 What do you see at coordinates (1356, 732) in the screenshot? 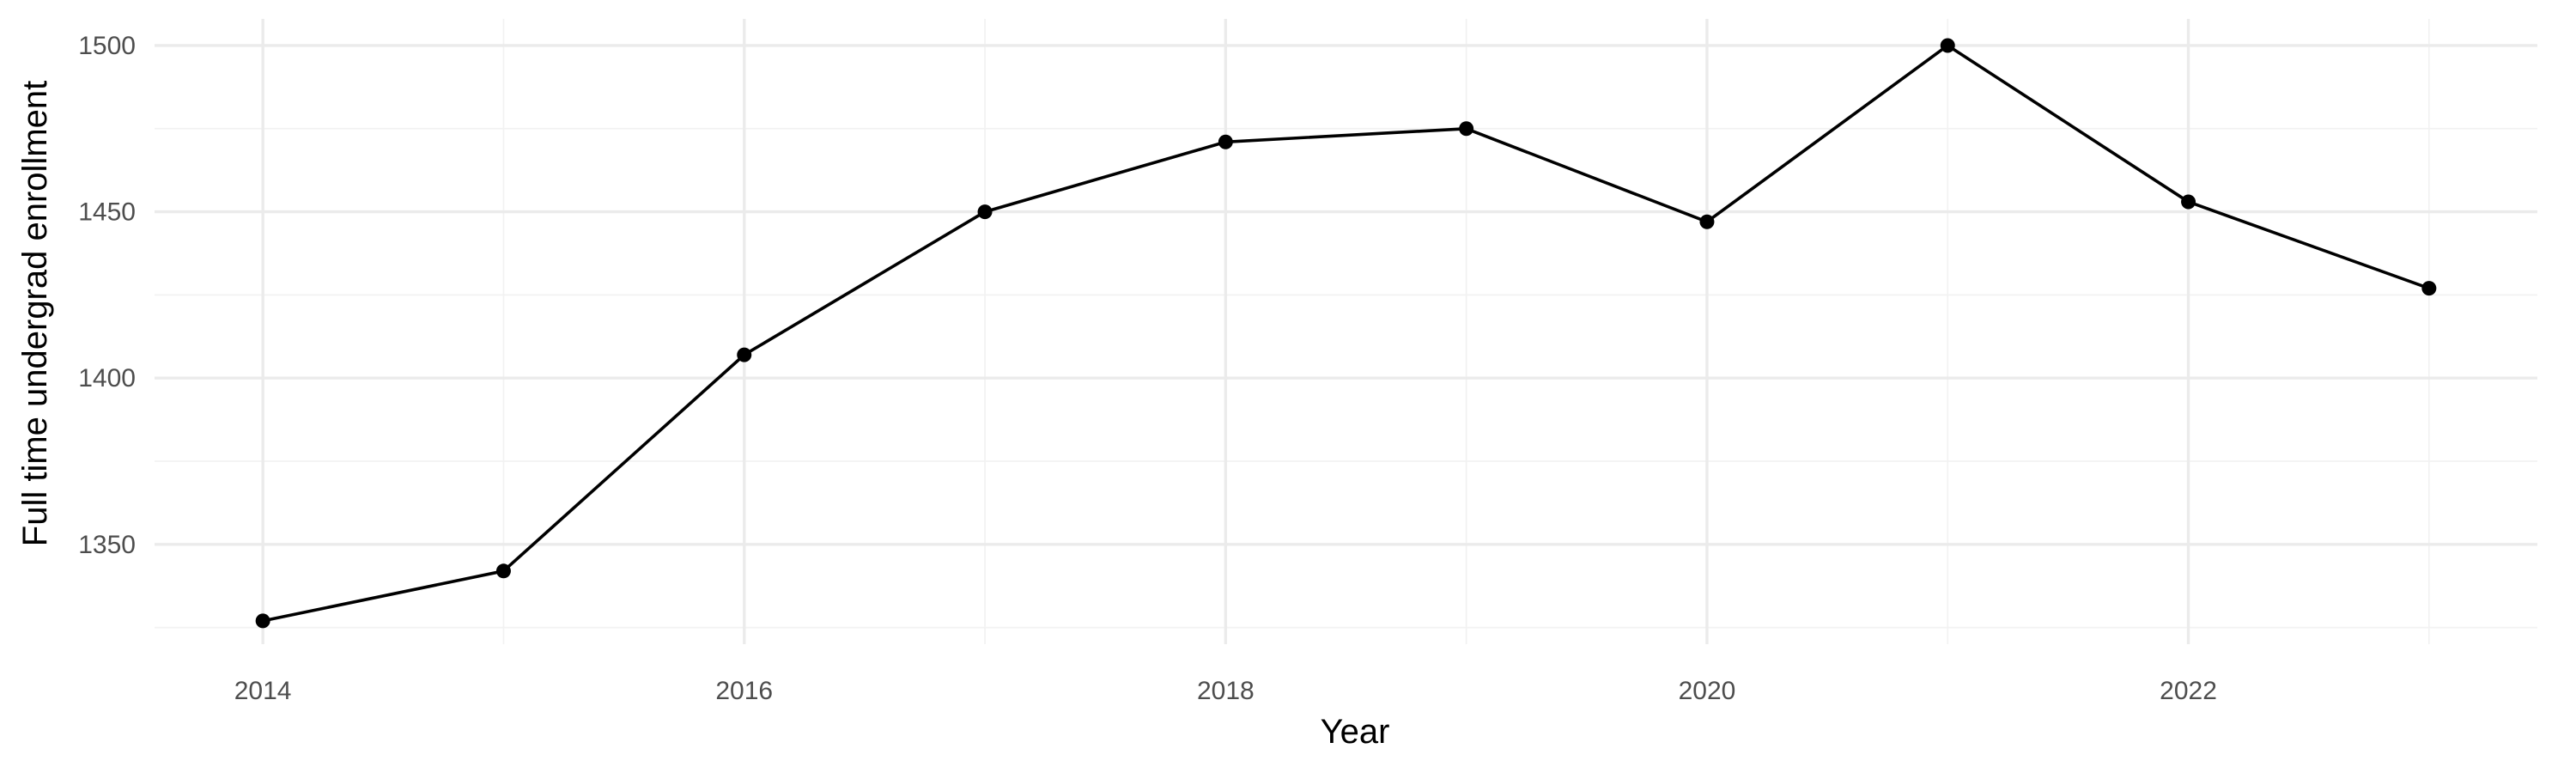
I see `x-axis-title: Year` at bounding box center [1356, 732].